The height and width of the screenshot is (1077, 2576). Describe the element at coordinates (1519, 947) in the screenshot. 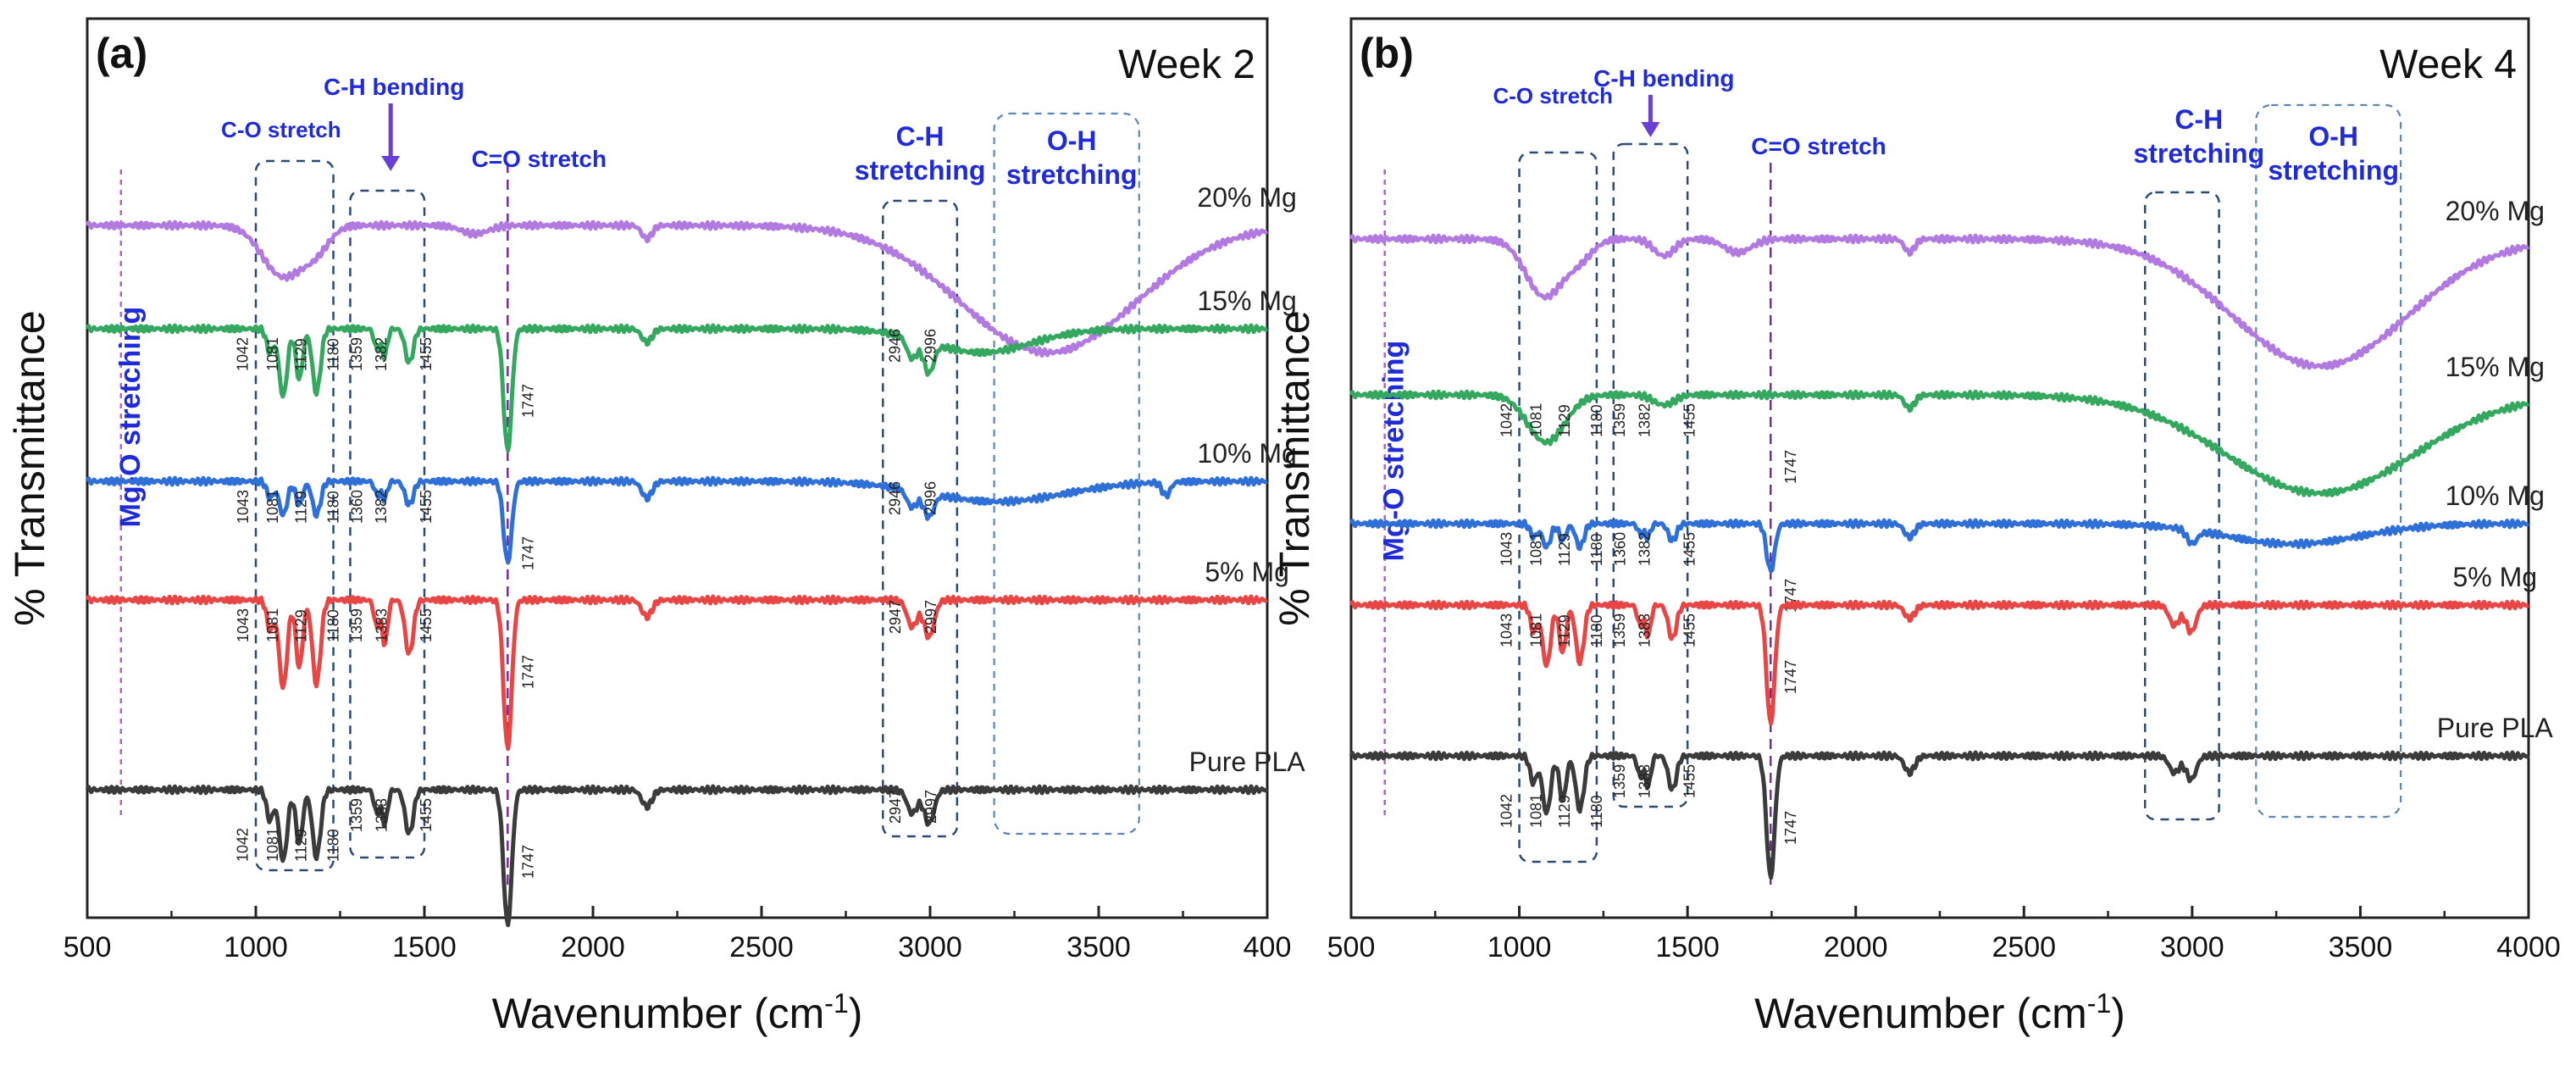

I see `x-tick-label: 1000` at that location.